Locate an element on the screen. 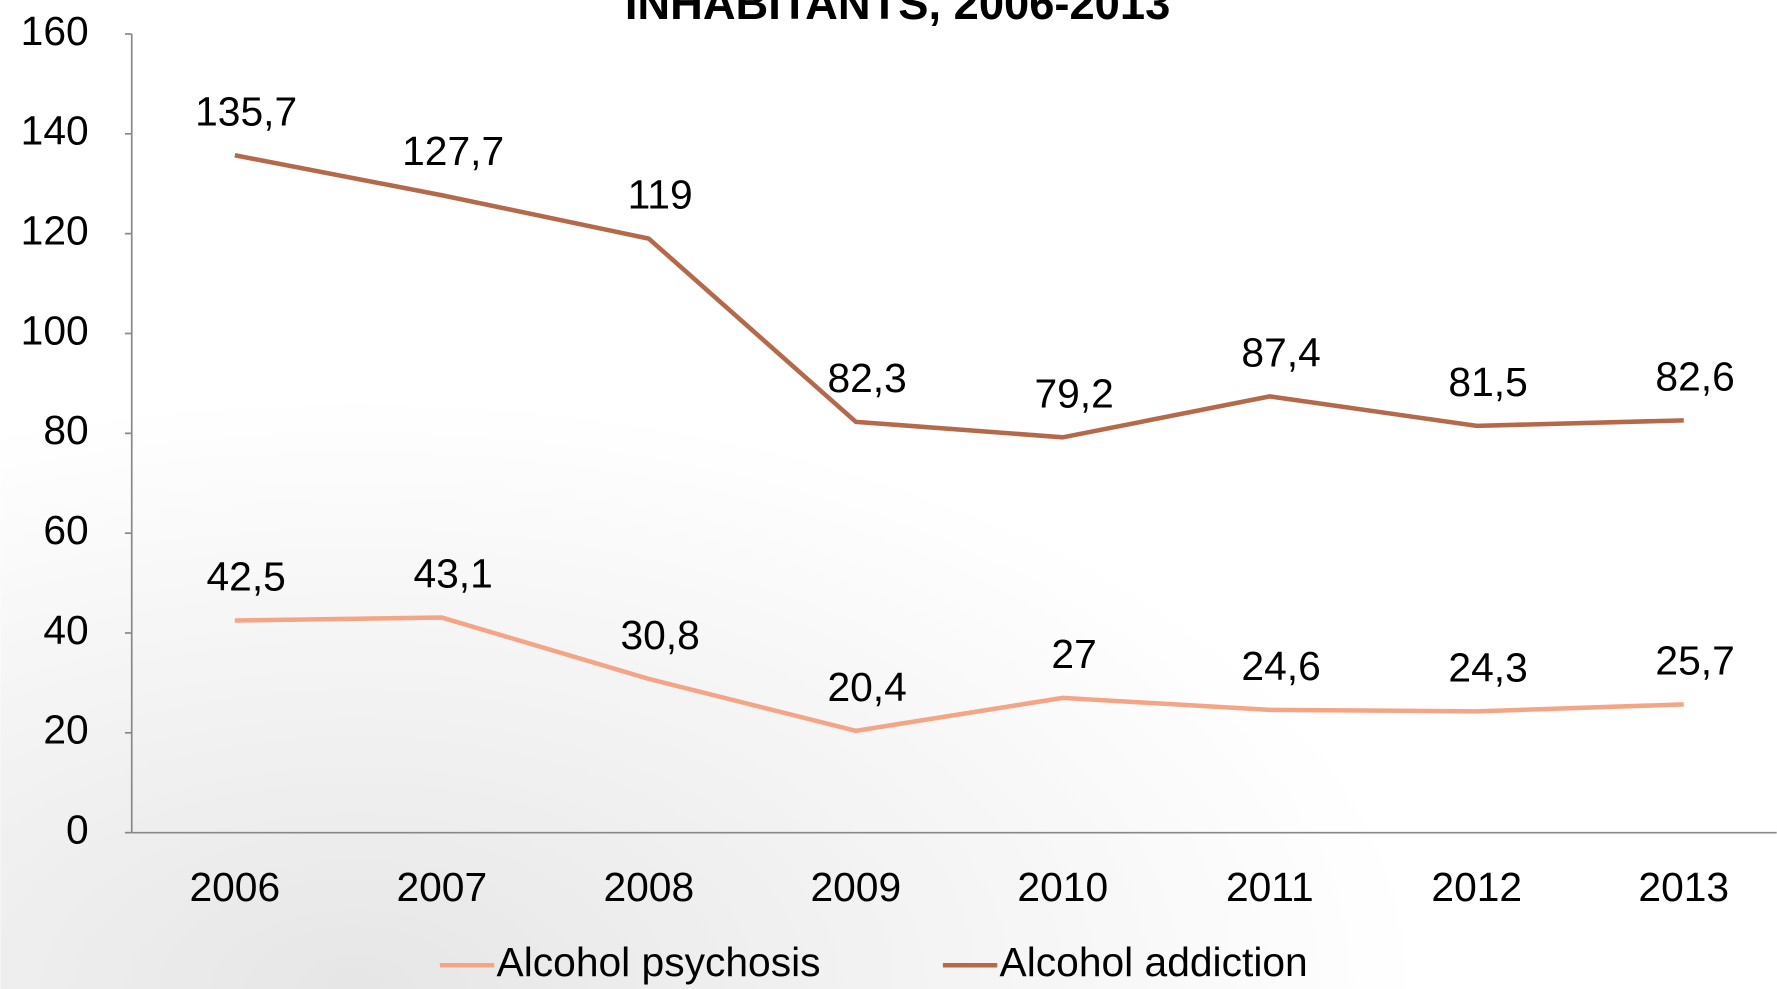 Image resolution: width=1777 pixels, height=989 pixels. data-label: 25,7 is located at coordinates (1694, 660).